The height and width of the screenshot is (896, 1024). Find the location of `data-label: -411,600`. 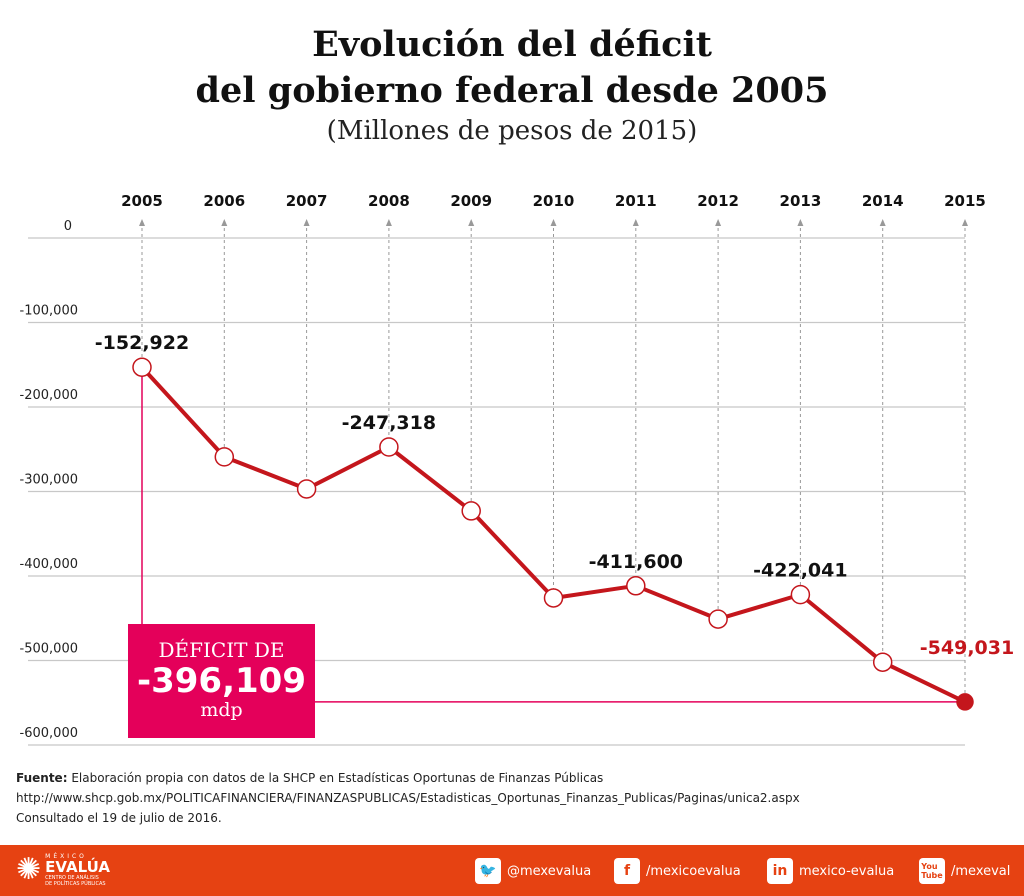

data-label: -411,600 is located at coordinates (636, 562).